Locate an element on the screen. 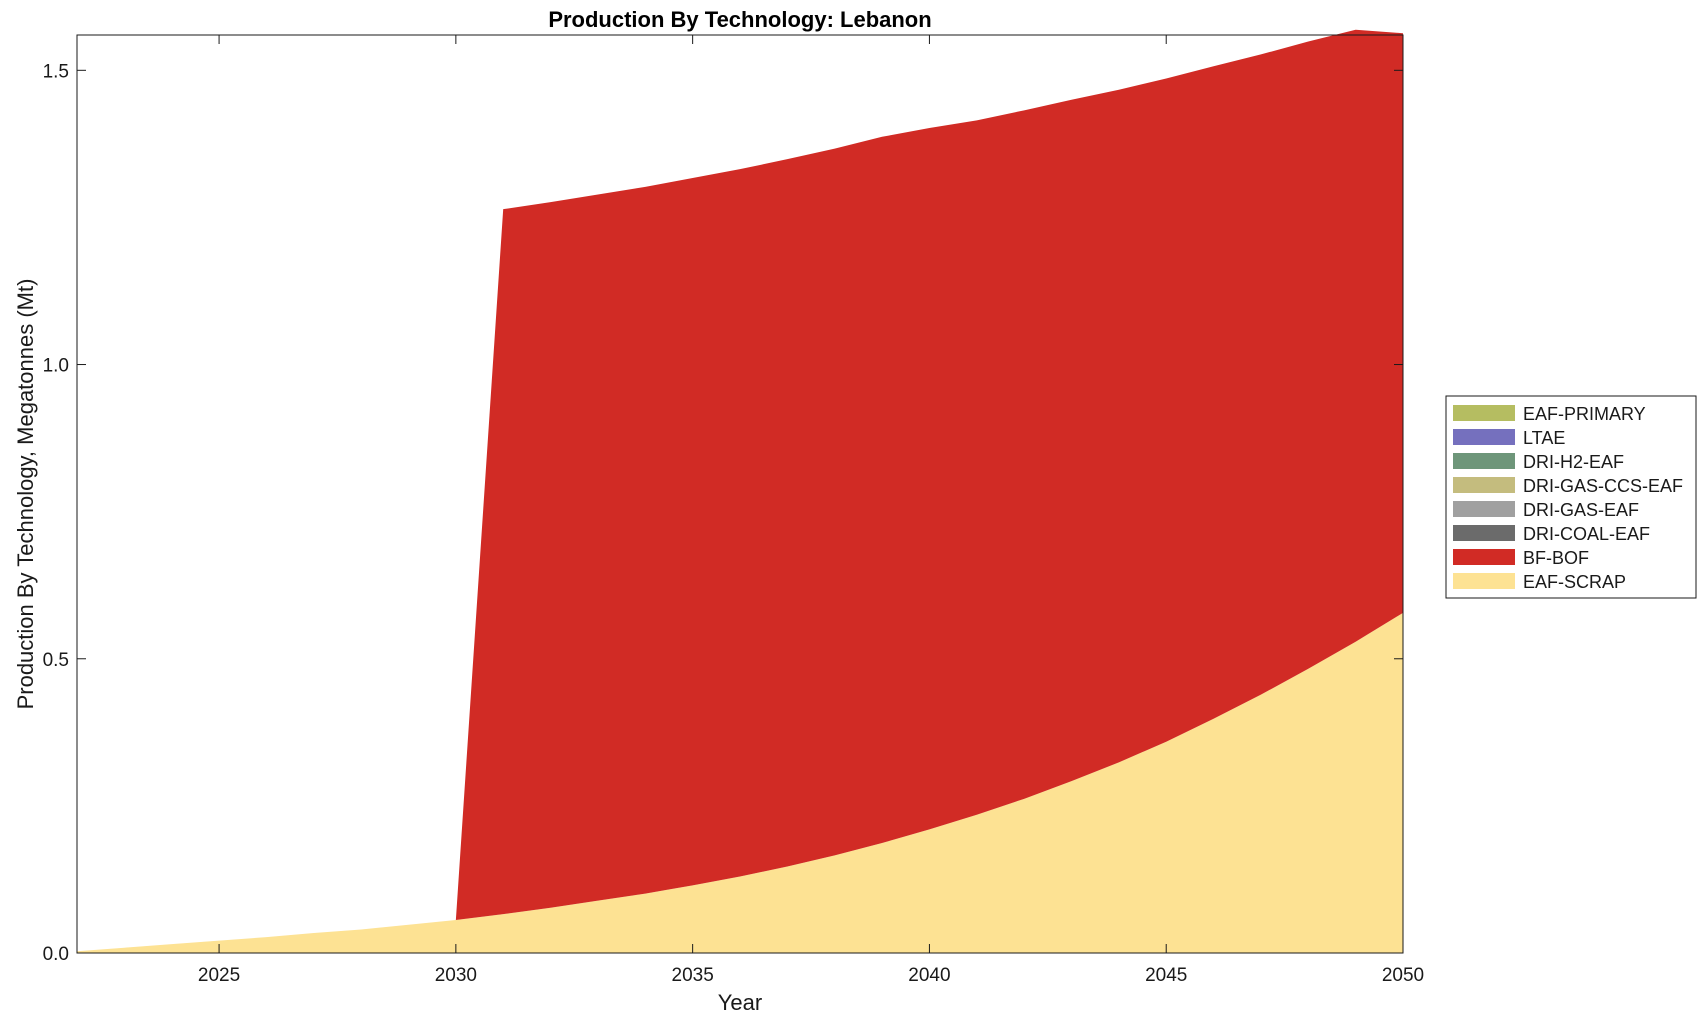 The height and width of the screenshot is (1020, 1703). x-tick-label: 2045 is located at coordinates (1166, 975).